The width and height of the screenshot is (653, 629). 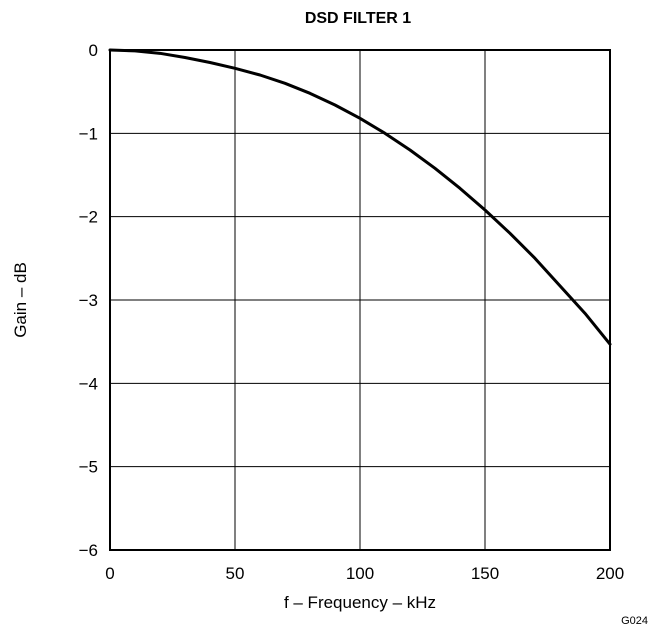 What do you see at coordinates (360, 602) in the screenshot?
I see `x-axis-label: f – Frequency – kHz` at bounding box center [360, 602].